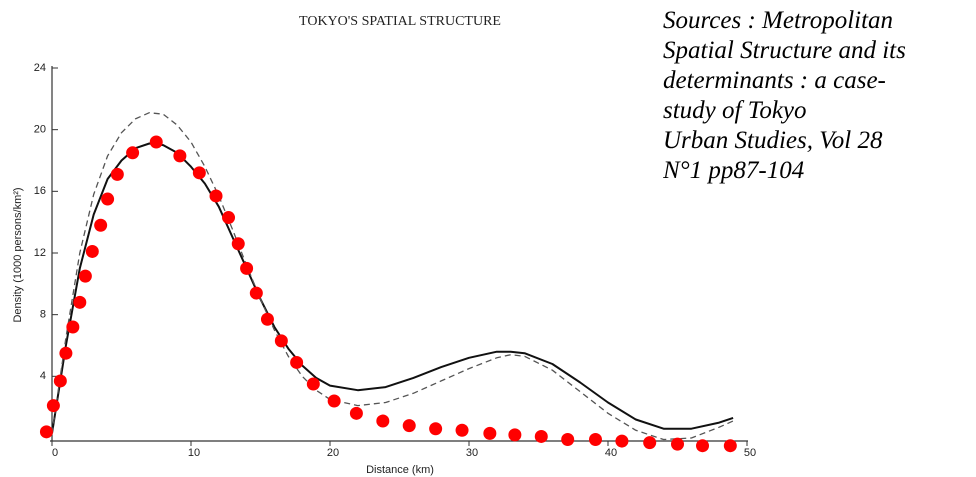 This screenshot has width=976, height=477. What do you see at coordinates (784, 50) in the screenshot?
I see `note-line: Spatial Structure and its` at bounding box center [784, 50].